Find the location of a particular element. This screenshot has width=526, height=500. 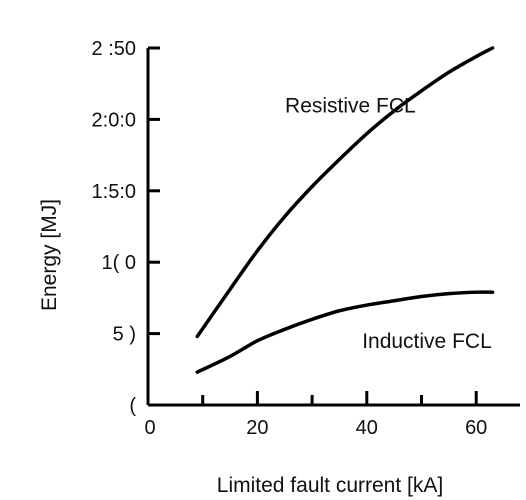

x-tick-label: 60 is located at coordinates (476, 428).